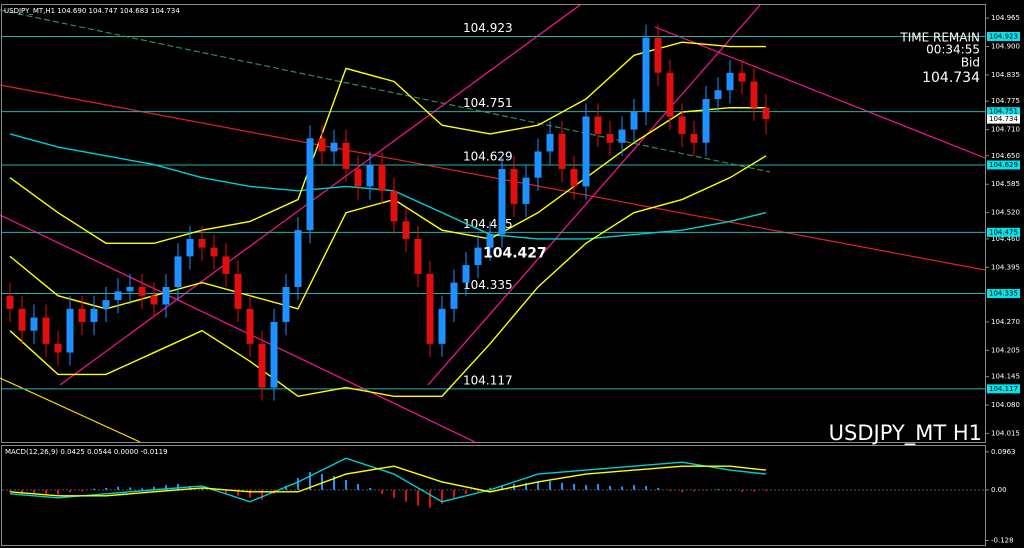 This screenshot has height=548, width=1024. What do you see at coordinates (1002, 540) in the screenshot?
I see `y-tick-label: -0.128` at bounding box center [1002, 540].